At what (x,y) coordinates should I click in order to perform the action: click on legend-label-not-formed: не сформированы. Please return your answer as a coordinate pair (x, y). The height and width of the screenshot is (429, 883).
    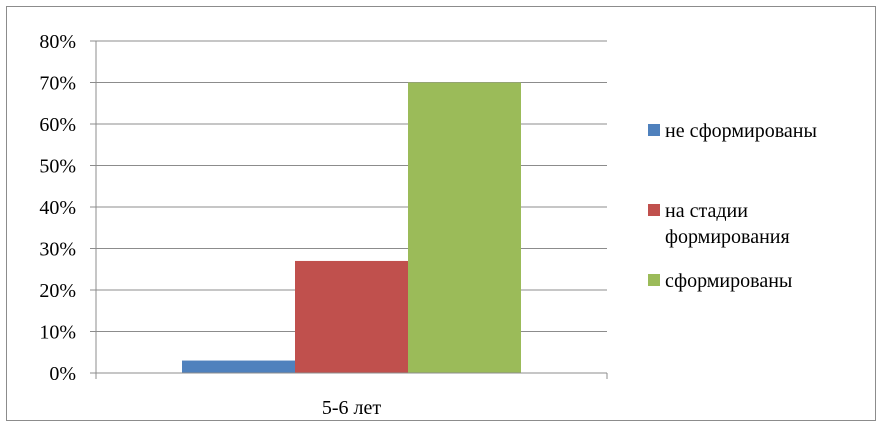
    Looking at the image, I should click on (741, 131).